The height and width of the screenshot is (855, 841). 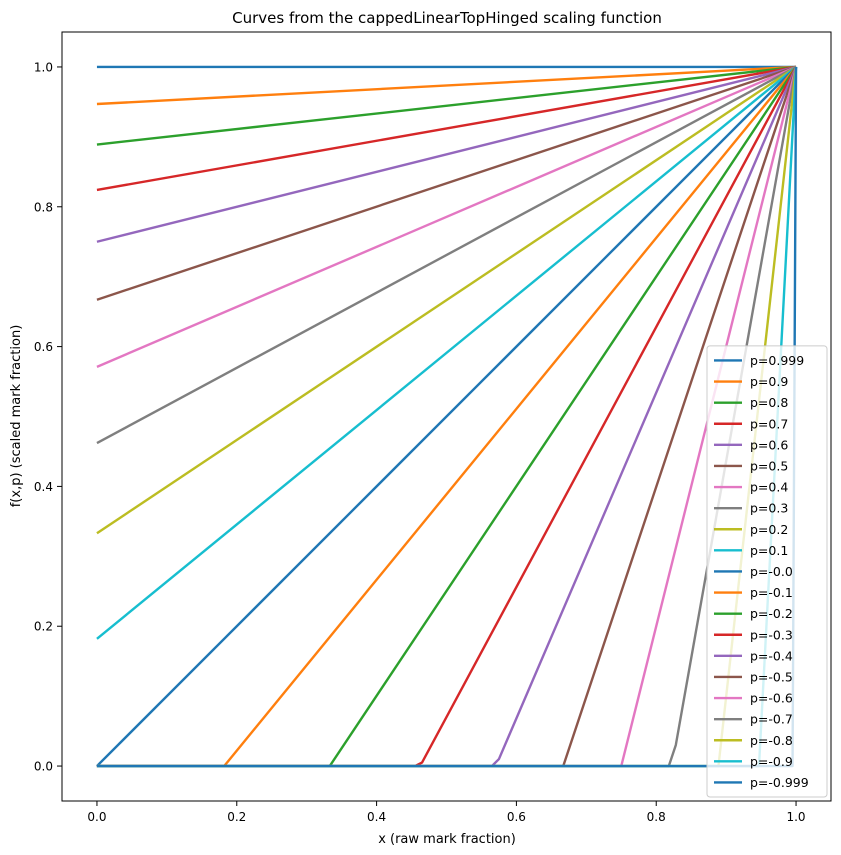 I want to click on legend-label: p=0.999, so click(x=777, y=360).